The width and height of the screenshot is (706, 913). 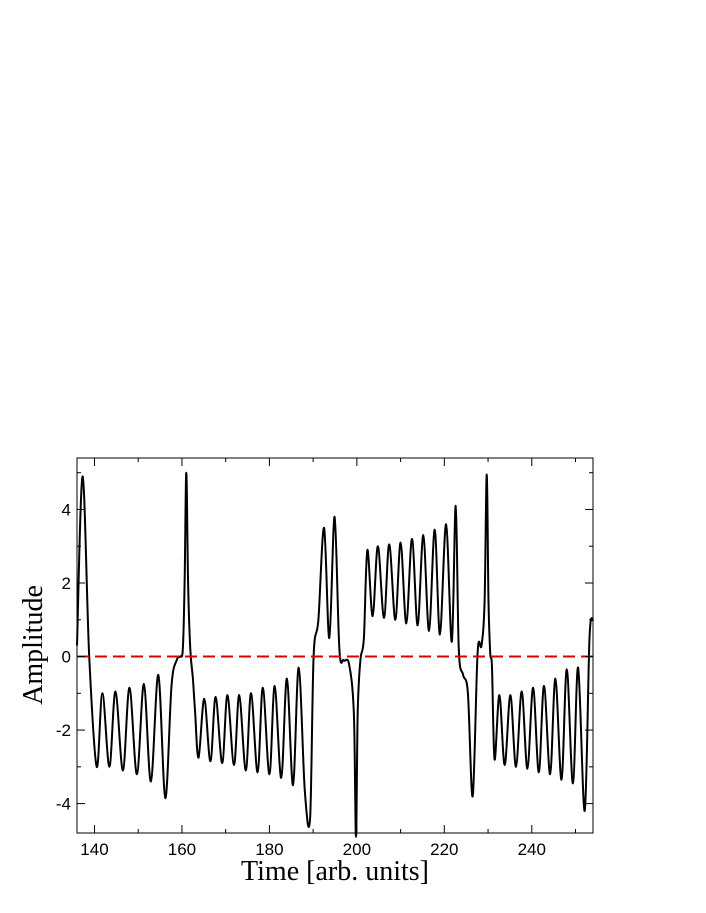 I want to click on y-axis-title: Amplitude, so click(x=33, y=645).